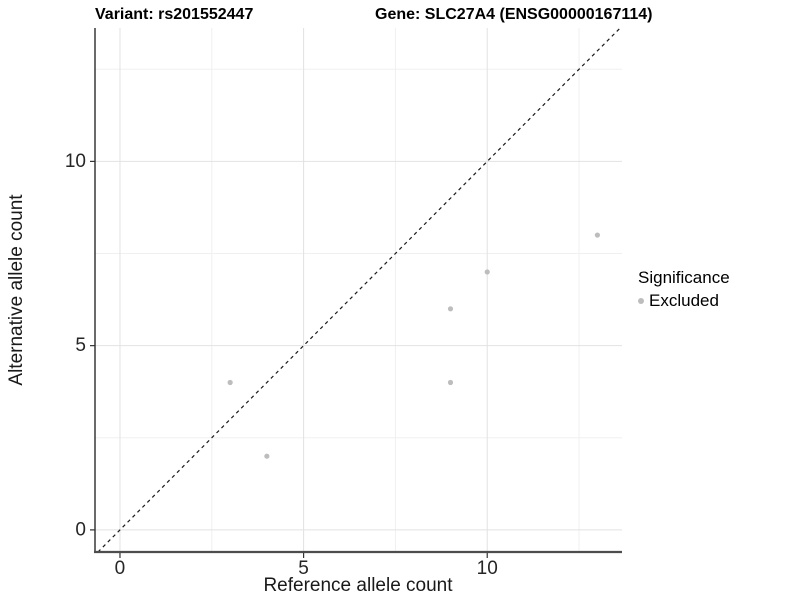  I want to click on plot-title-variant: Variant: rs201552447, so click(174, 14).